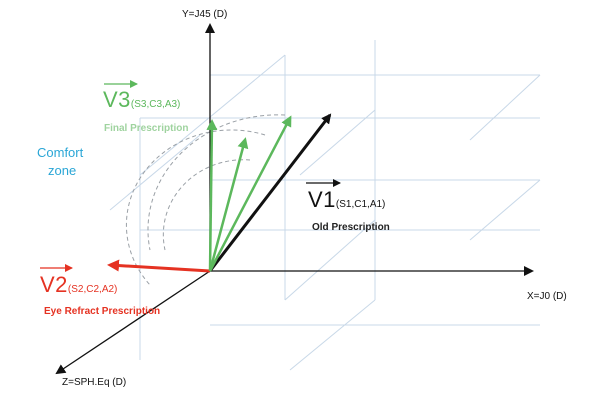 Image resolution: width=602 pixels, height=399 pixels. What do you see at coordinates (547, 296) in the screenshot?
I see `x-axis-label: X=J0 (D)` at bounding box center [547, 296].